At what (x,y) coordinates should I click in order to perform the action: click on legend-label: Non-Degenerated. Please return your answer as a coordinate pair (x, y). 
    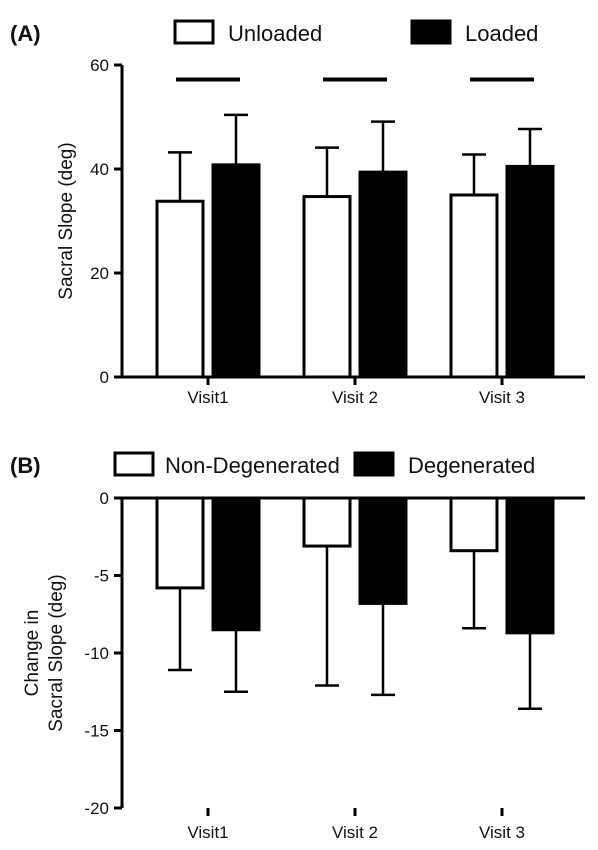
    Looking at the image, I should click on (252, 465).